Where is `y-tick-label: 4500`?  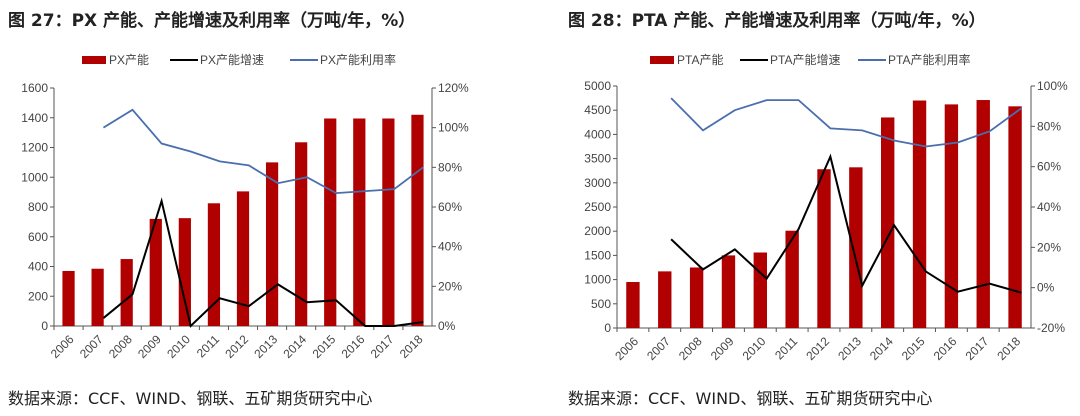
y-tick-label: 4500 is located at coordinates (597, 110).